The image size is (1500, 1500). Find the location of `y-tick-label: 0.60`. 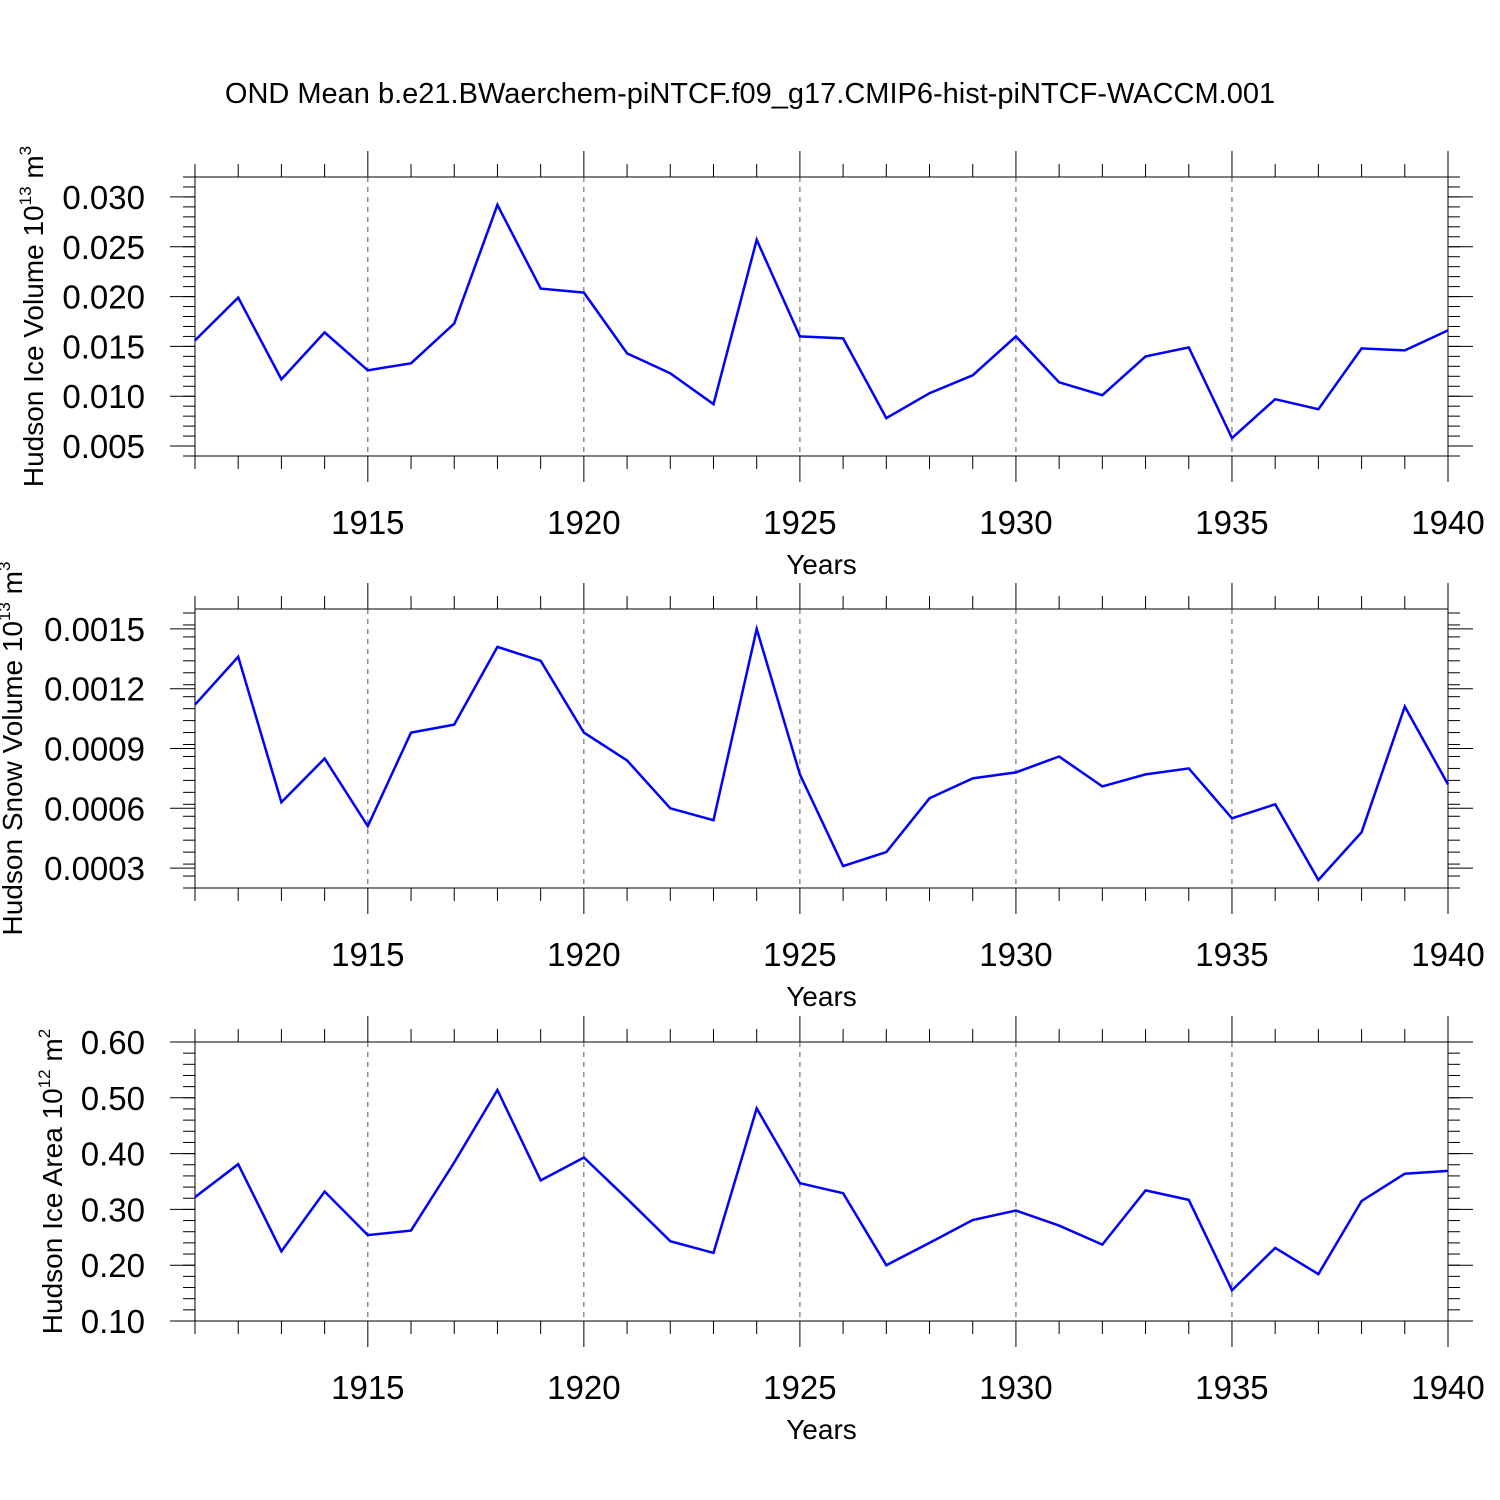

y-tick-label: 0.60 is located at coordinates (113, 1042).